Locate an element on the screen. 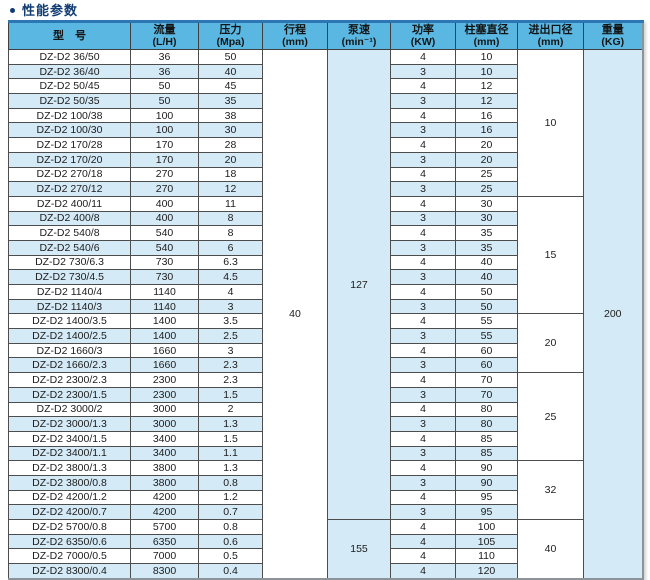 This screenshot has width=650, height=580. model-cell: DZ-D2 3000/2 is located at coordinates (69, 409).